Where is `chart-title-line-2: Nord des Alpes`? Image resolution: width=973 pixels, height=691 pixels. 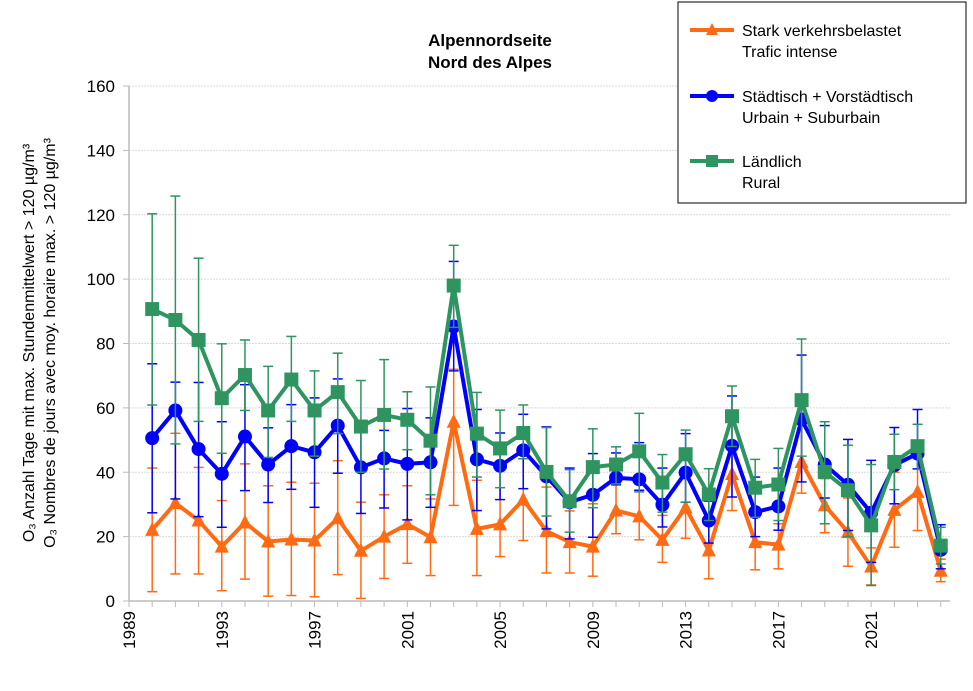
chart-title-line-2: Nord des Alpes is located at coordinates (490, 62).